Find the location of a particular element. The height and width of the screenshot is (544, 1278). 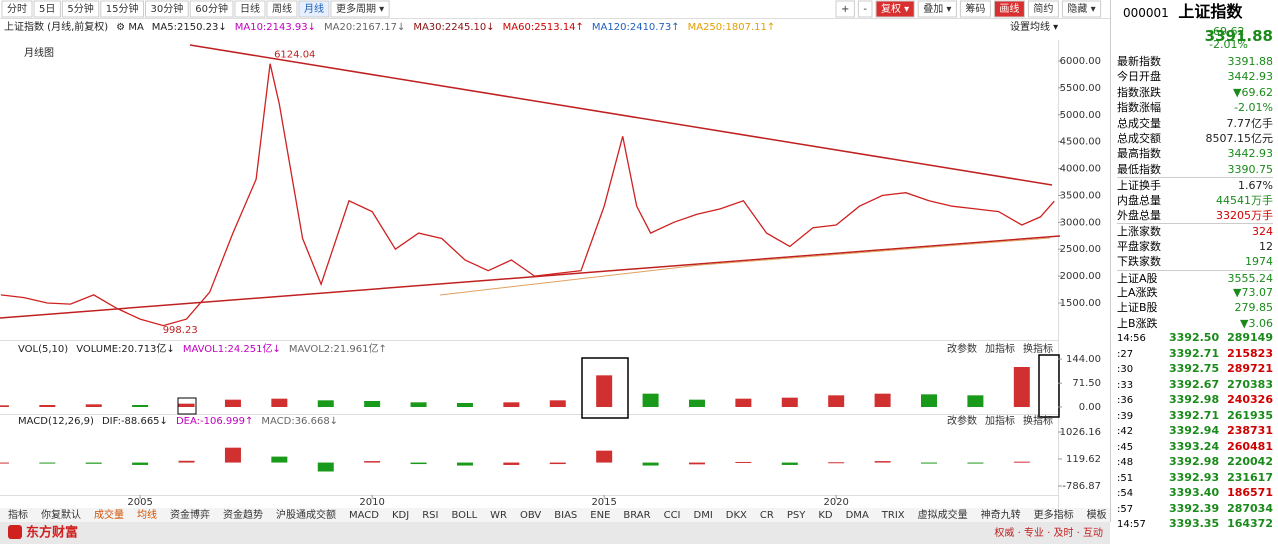

quote-text: 44541万手 is located at coordinates (1244, 200).